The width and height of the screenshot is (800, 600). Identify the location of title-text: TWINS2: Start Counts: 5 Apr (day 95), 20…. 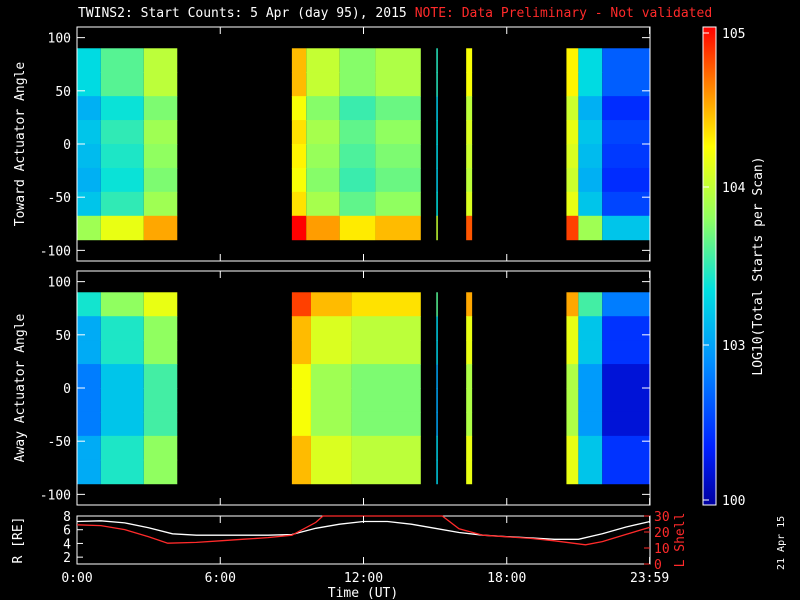
(242, 13).